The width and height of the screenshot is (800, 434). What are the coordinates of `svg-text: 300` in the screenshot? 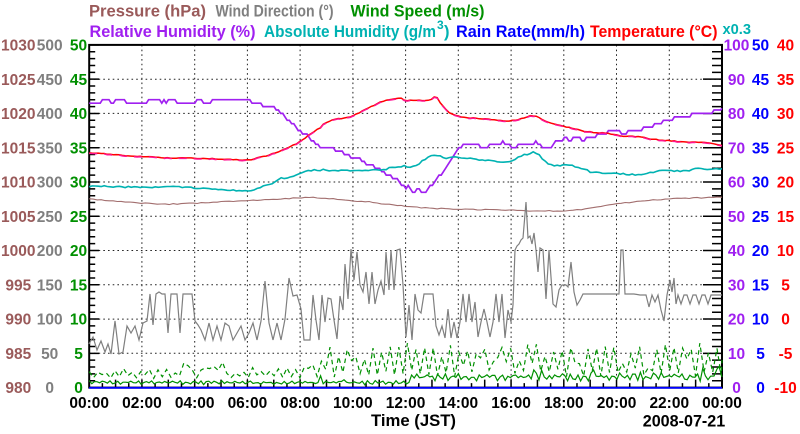 It's located at (50, 183).